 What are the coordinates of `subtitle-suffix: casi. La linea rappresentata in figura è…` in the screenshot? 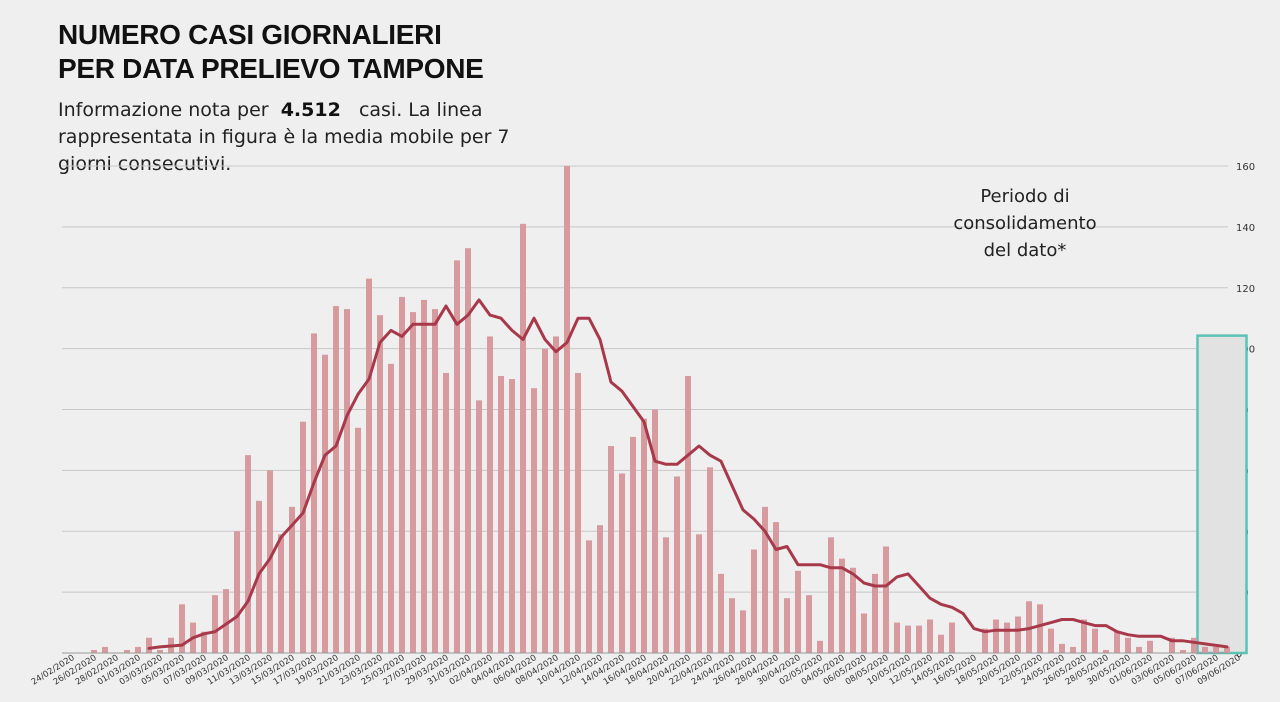 It's located at (284, 137).